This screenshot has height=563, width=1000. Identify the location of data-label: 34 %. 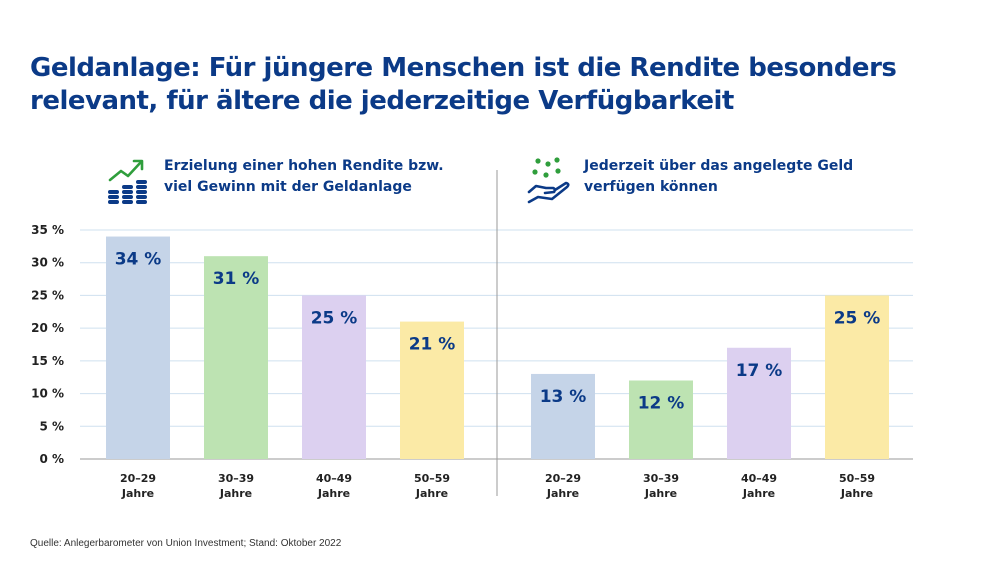
(138, 260).